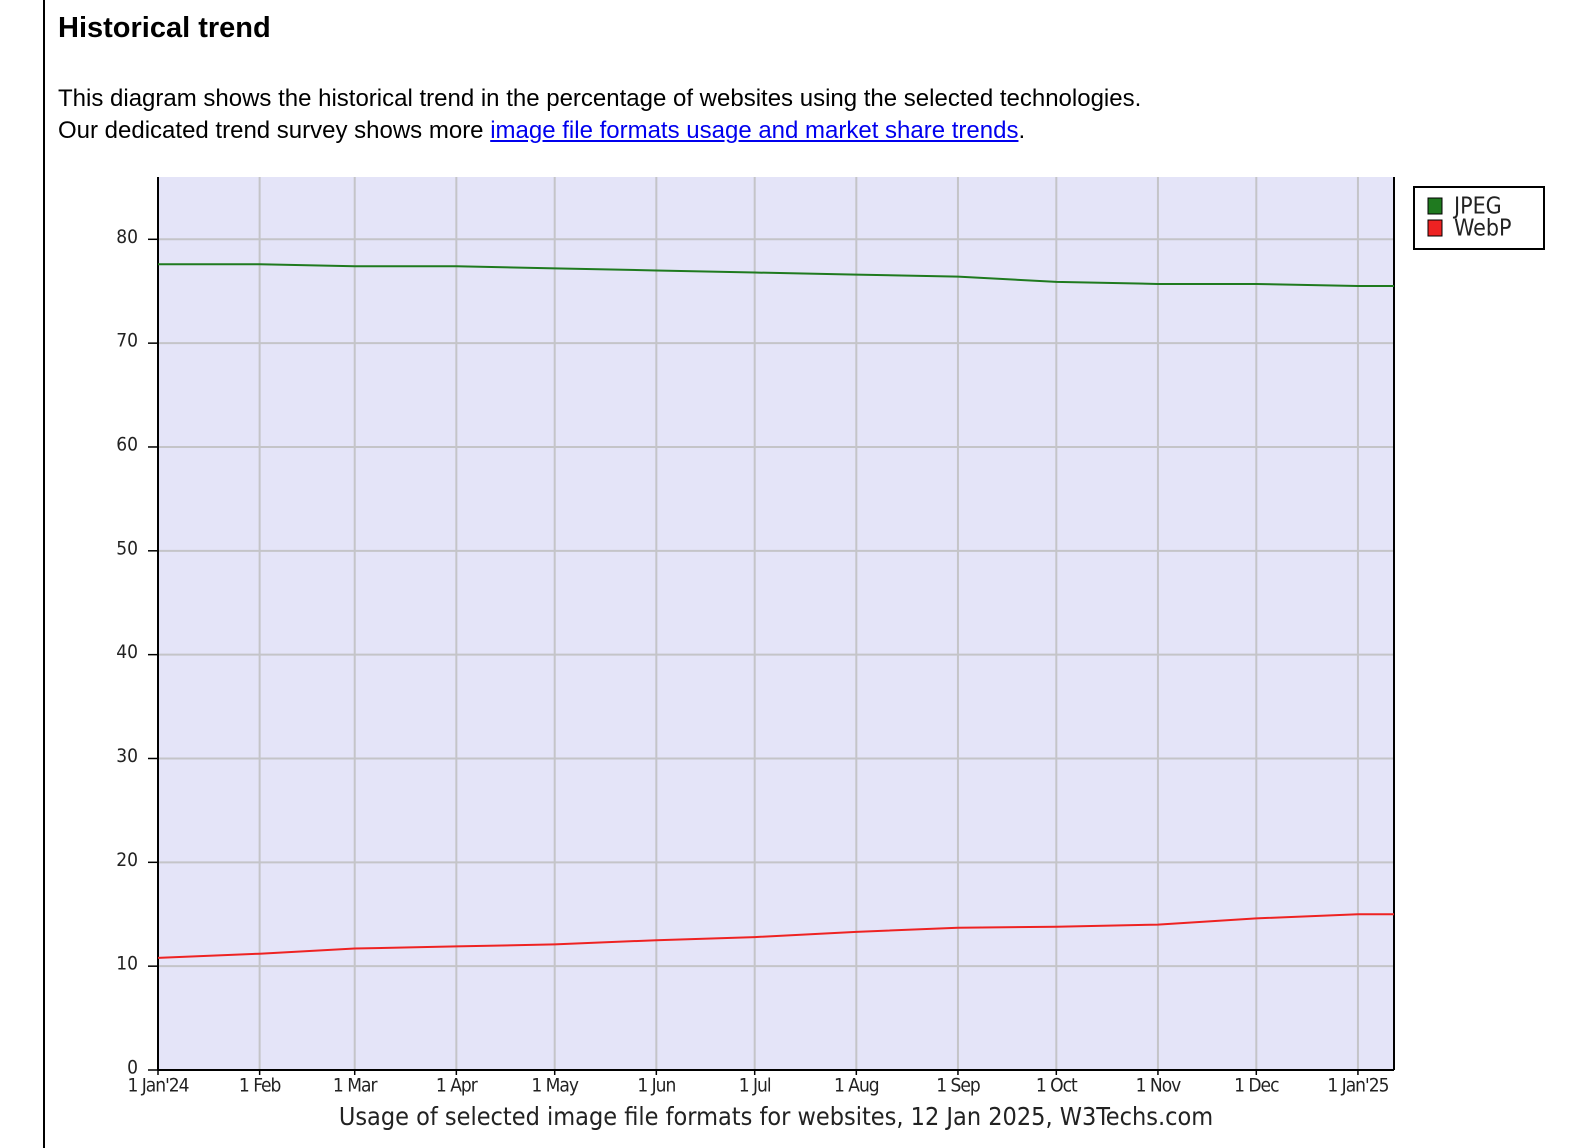  I want to click on y-tick-label: 50, so click(127, 548).